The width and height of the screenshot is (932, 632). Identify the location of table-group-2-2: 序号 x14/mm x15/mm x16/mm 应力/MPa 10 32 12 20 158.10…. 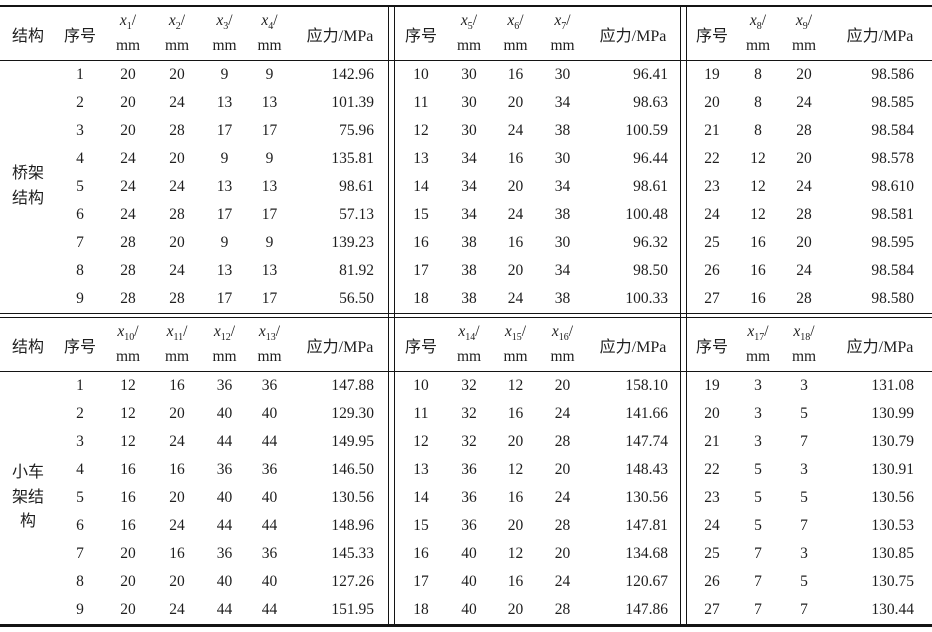
(538, 471).